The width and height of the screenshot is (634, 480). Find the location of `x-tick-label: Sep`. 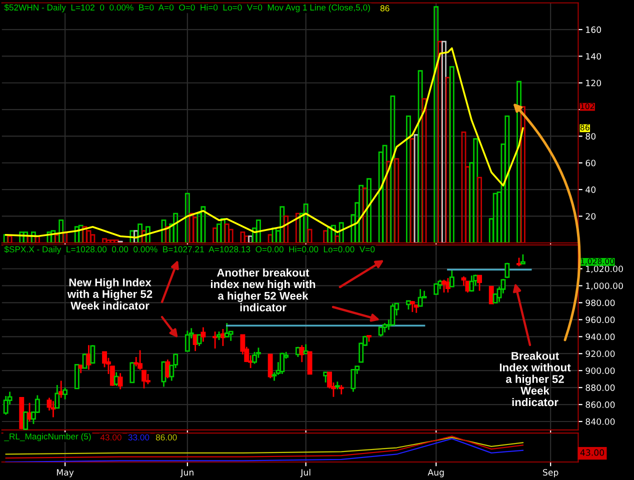

x-tick-label: Sep is located at coordinates (550, 473).